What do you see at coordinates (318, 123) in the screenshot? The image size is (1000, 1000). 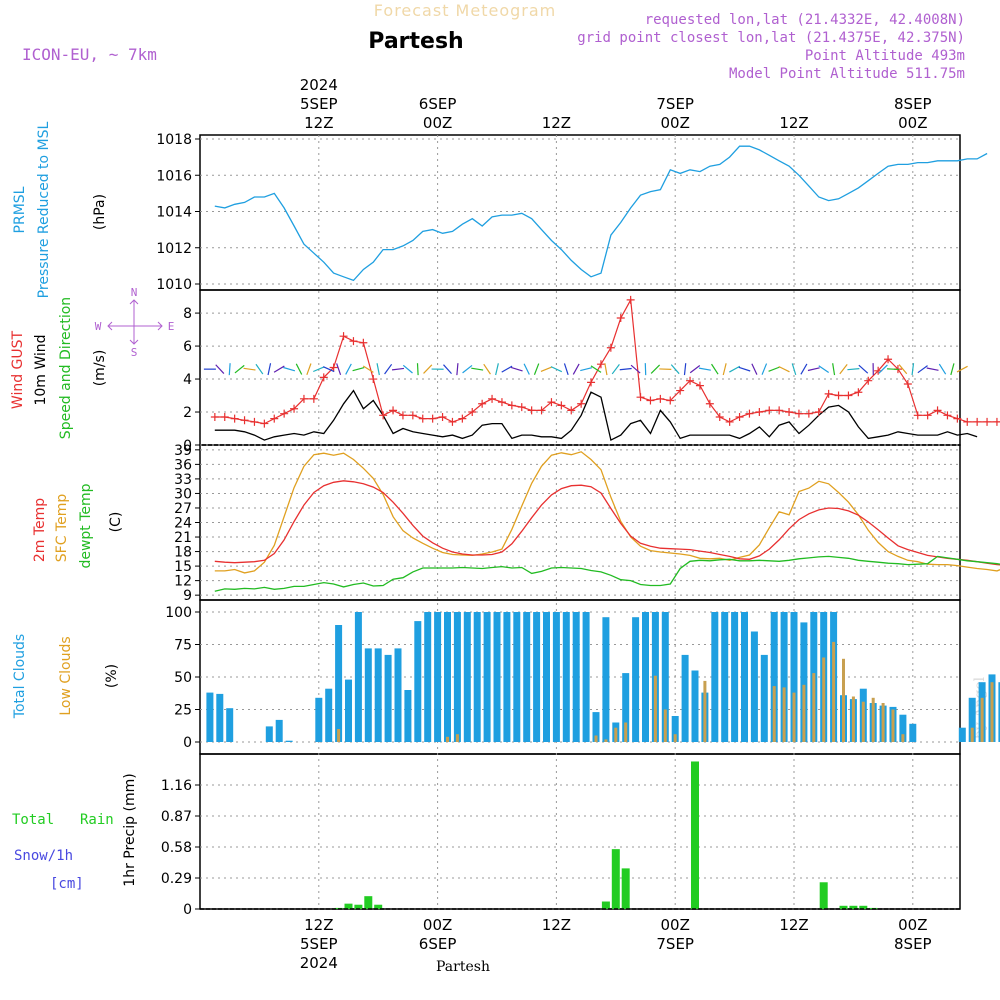 I see `time-label-top: 12Z` at bounding box center [318, 123].